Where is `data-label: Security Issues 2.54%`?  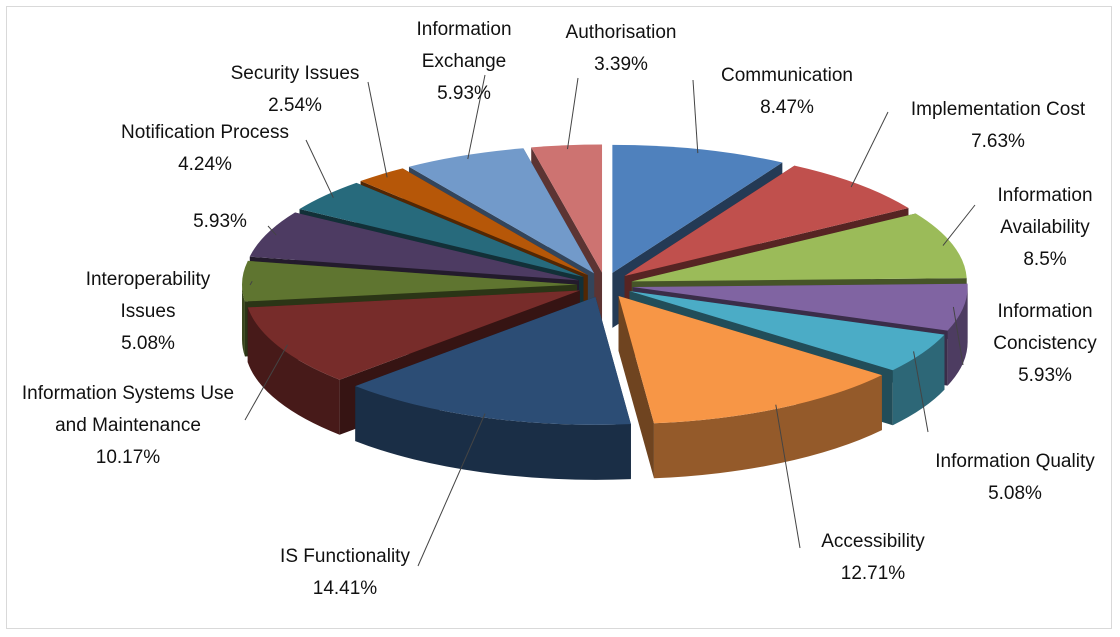 data-label: Security Issues 2.54% is located at coordinates (295, 90).